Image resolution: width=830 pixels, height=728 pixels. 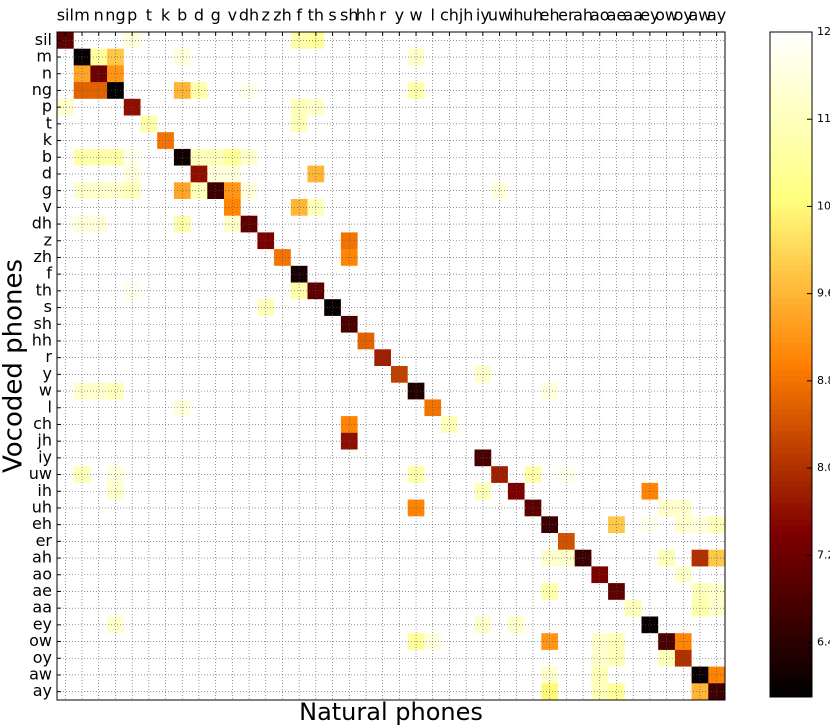 What do you see at coordinates (47, 72) in the screenshot?
I see `y-tick-label: n` at bounding box center [47, 72].